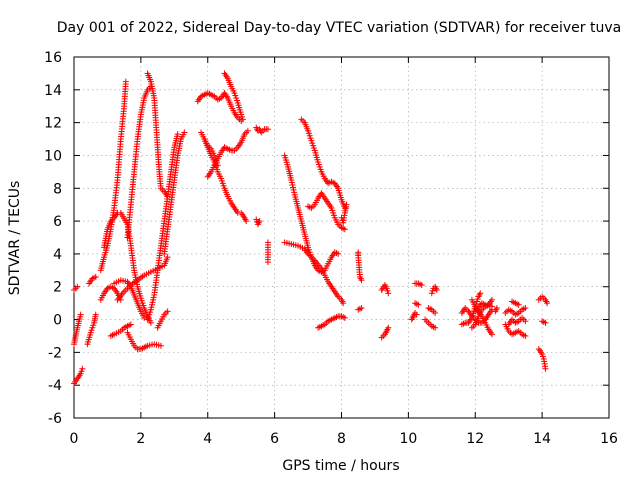 This screenshot has height=480, width=640. Describe the element at coordinates (57, 189) in the screenshot. I see `y-tick-label: 8` at that location.